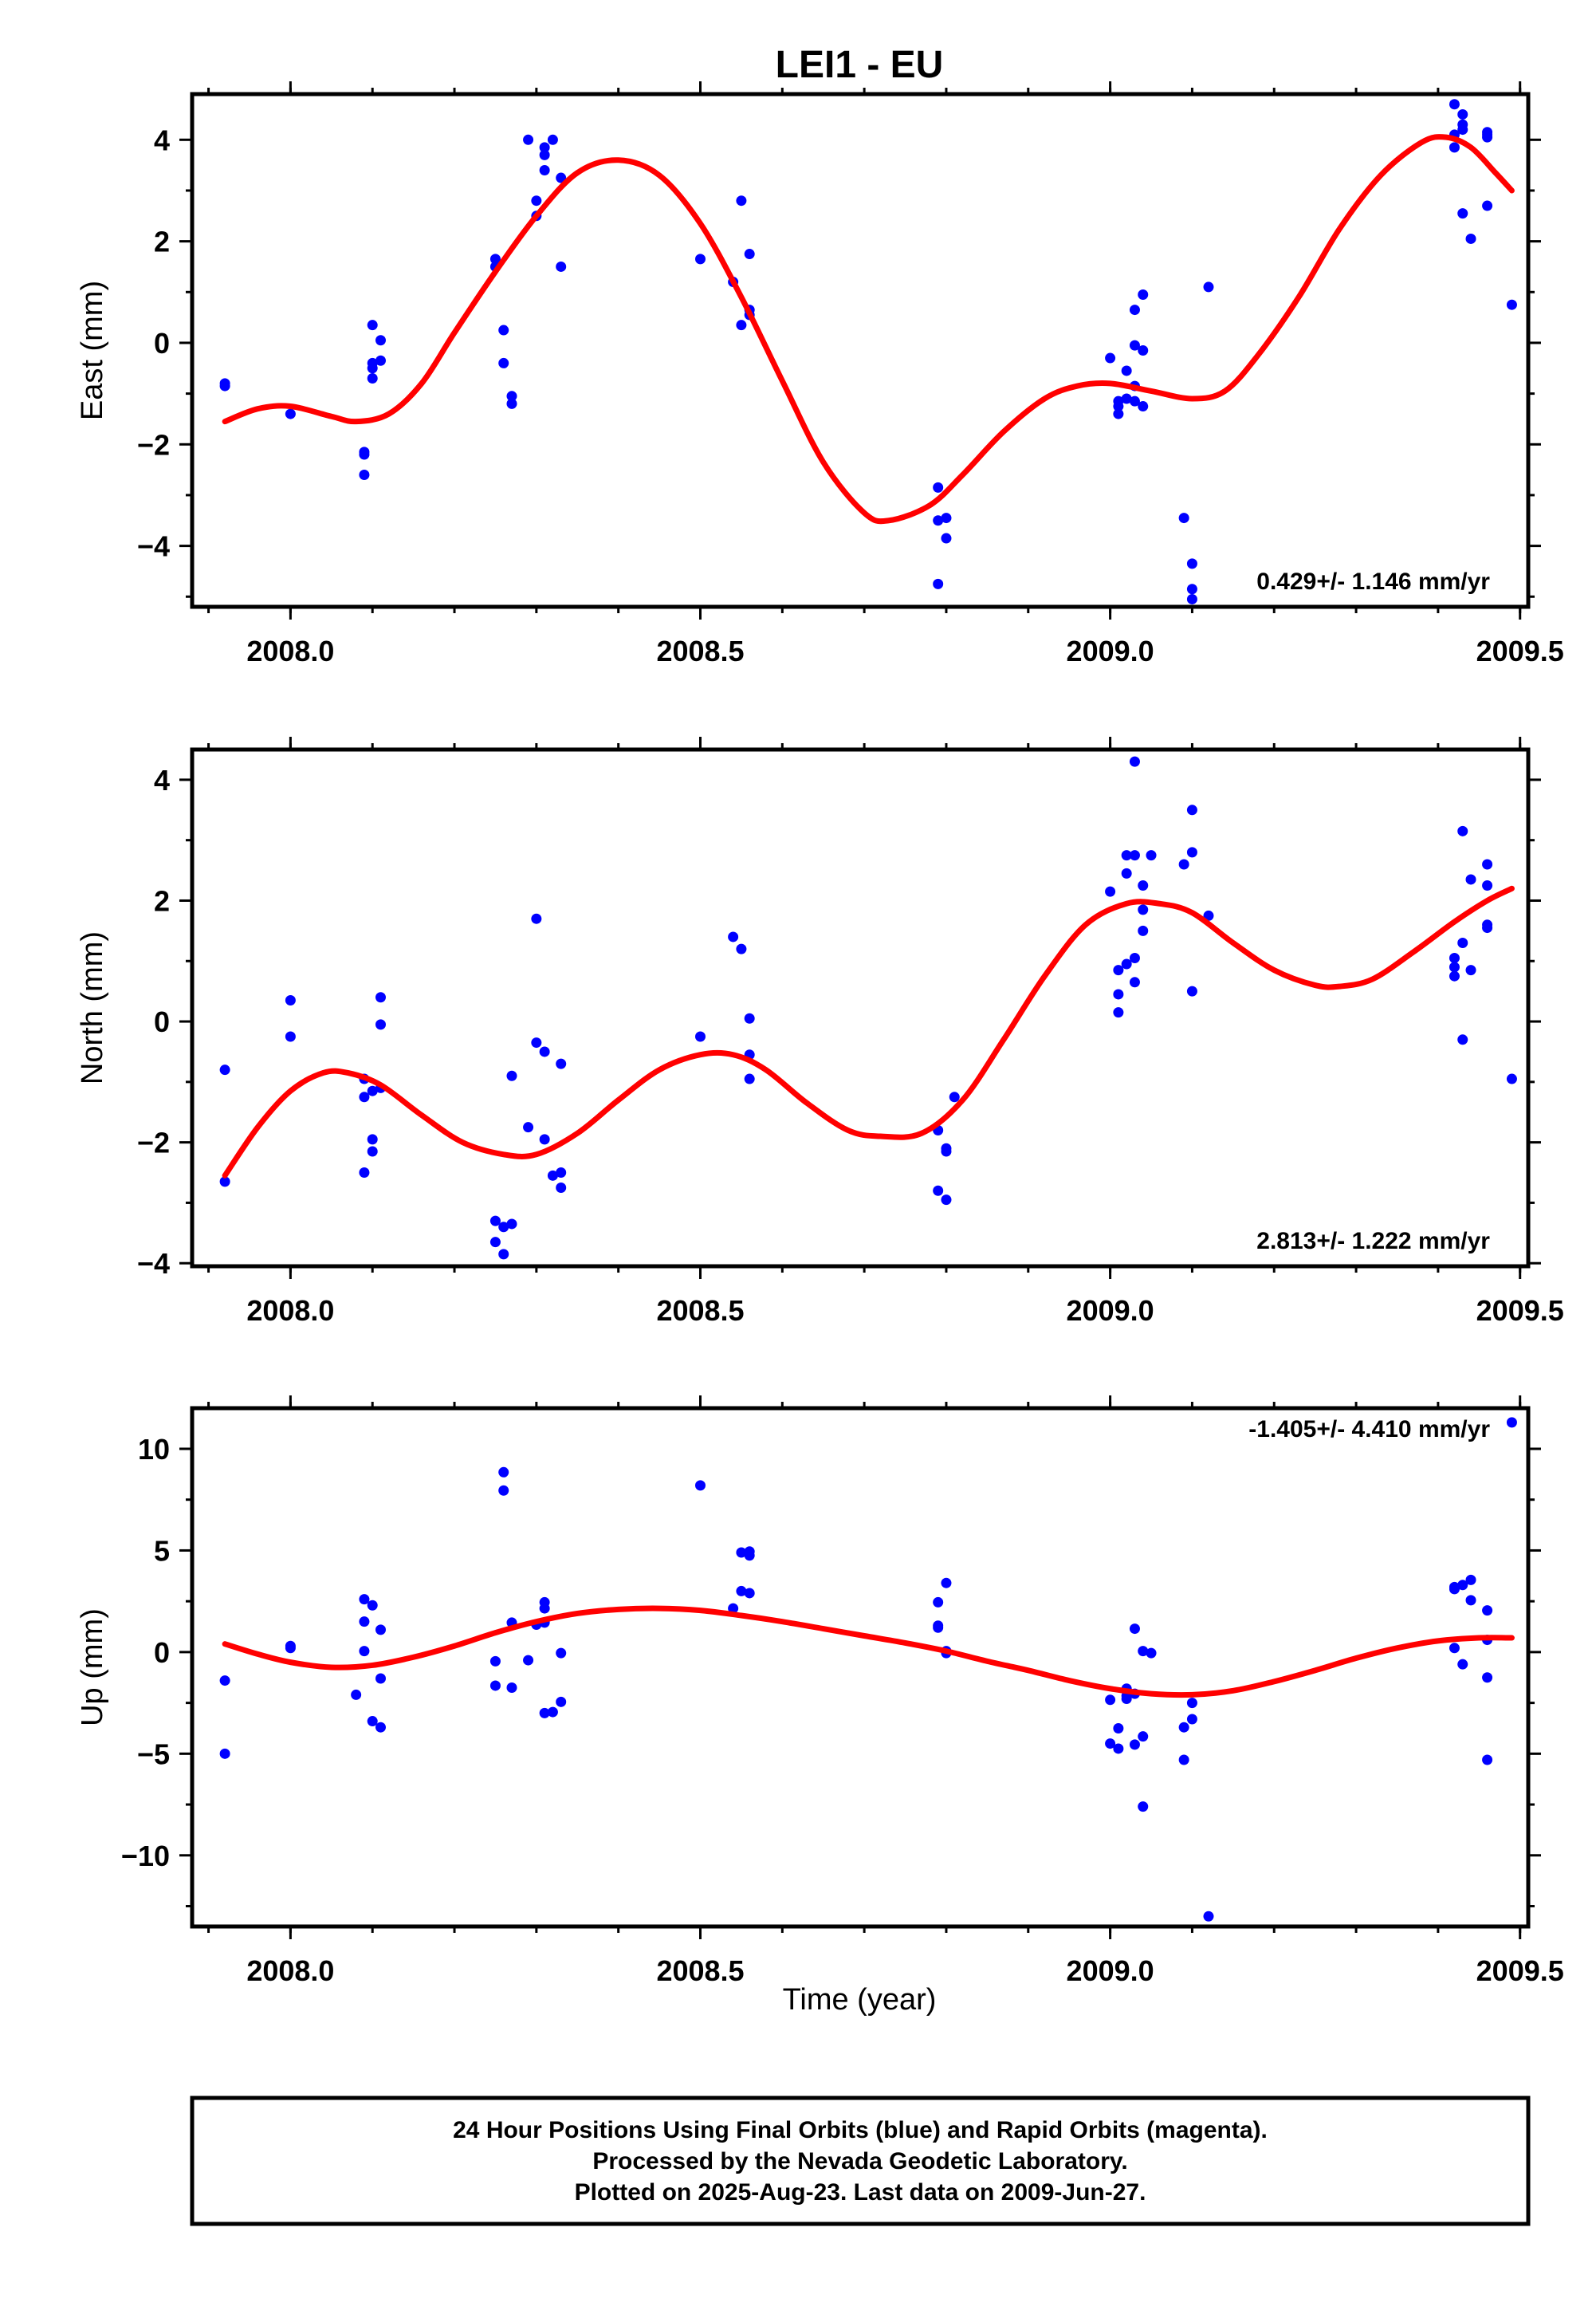 Image resolution: width=1596 pixels, height=2314 pixels. Describe the element at coordinates (153, 1143) in the screenshot. I see `y-tick-label: −2` at that location.